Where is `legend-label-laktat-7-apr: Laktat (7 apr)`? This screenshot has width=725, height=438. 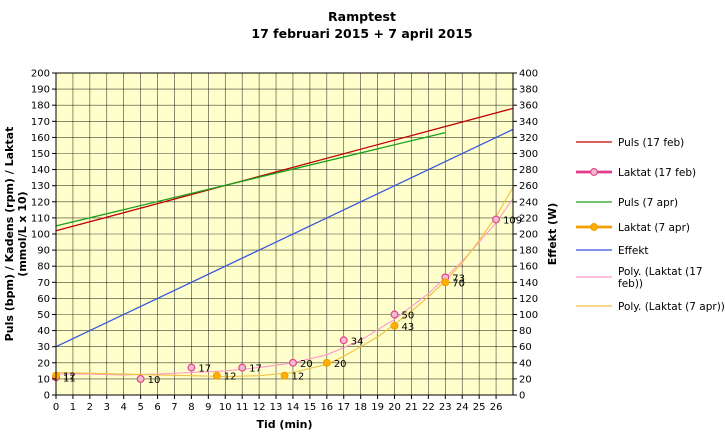
legend-label-laktat-7-apr: Laktat (7 apr) is located at coordinates (654, 228).